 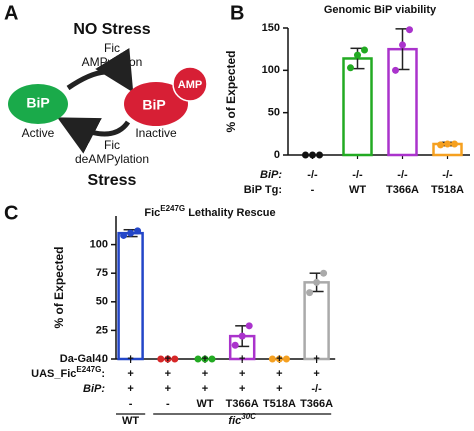 I want to click on chart-title-part: Fic, so click(x=152, y=213).